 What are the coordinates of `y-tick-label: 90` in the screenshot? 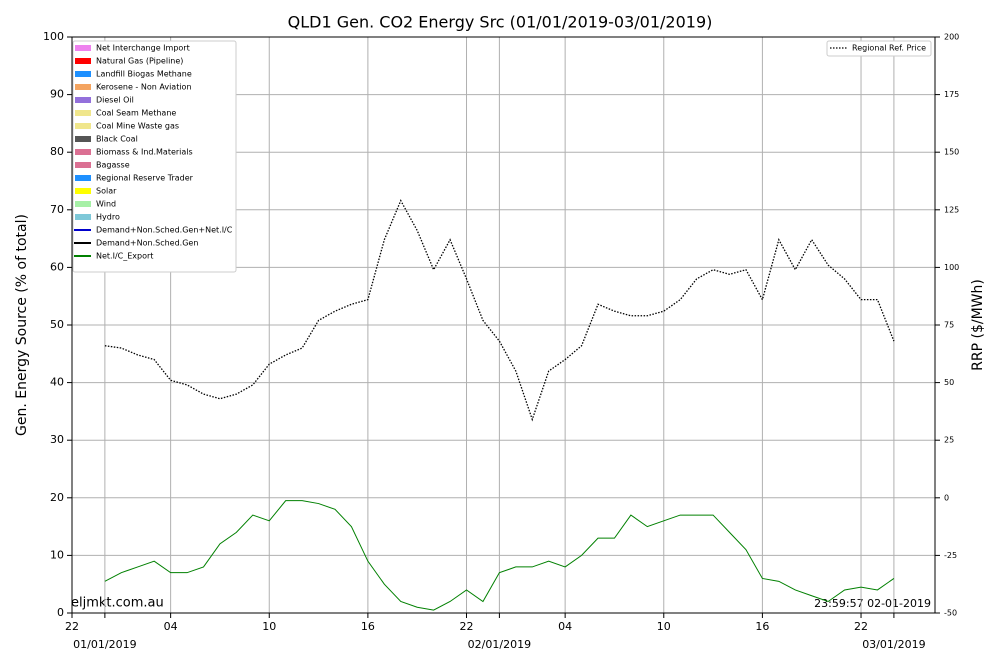 It's located at (57, 94).